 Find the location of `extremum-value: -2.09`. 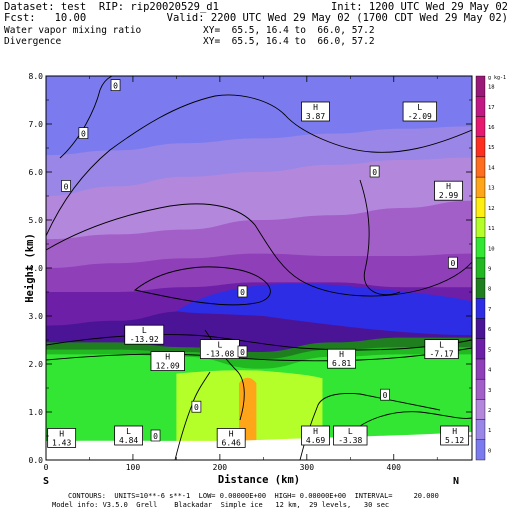

extremum-value: -2.09 is located at coordinates (420, 116).